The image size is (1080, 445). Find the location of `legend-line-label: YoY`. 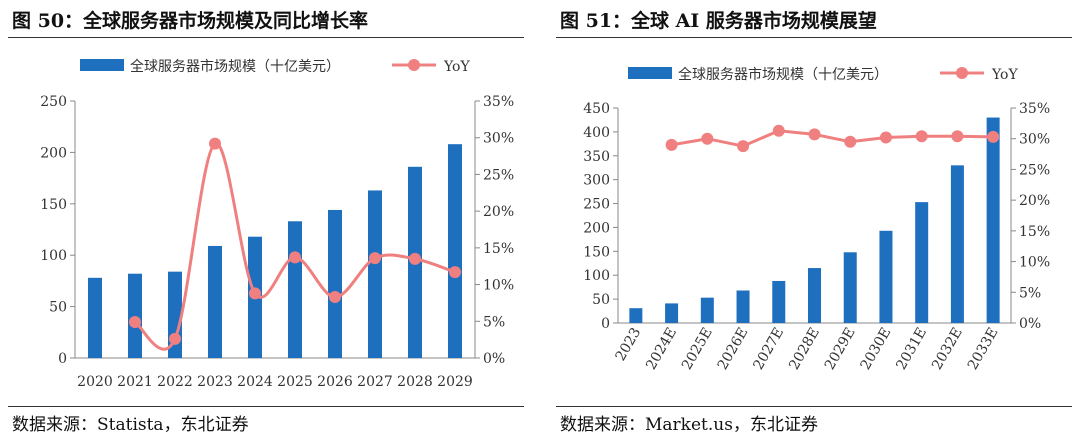

legend-line-label: YoY is located at coordinates (456, 67).